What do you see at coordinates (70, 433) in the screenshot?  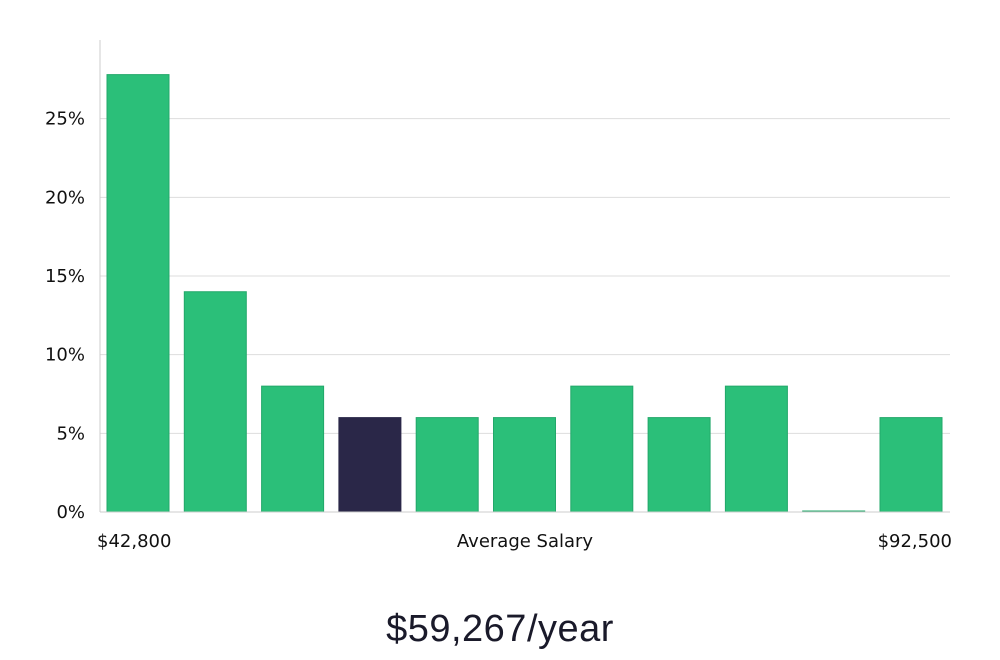 I see `y-tick-label: 5%` at bounding box center [70, 433].